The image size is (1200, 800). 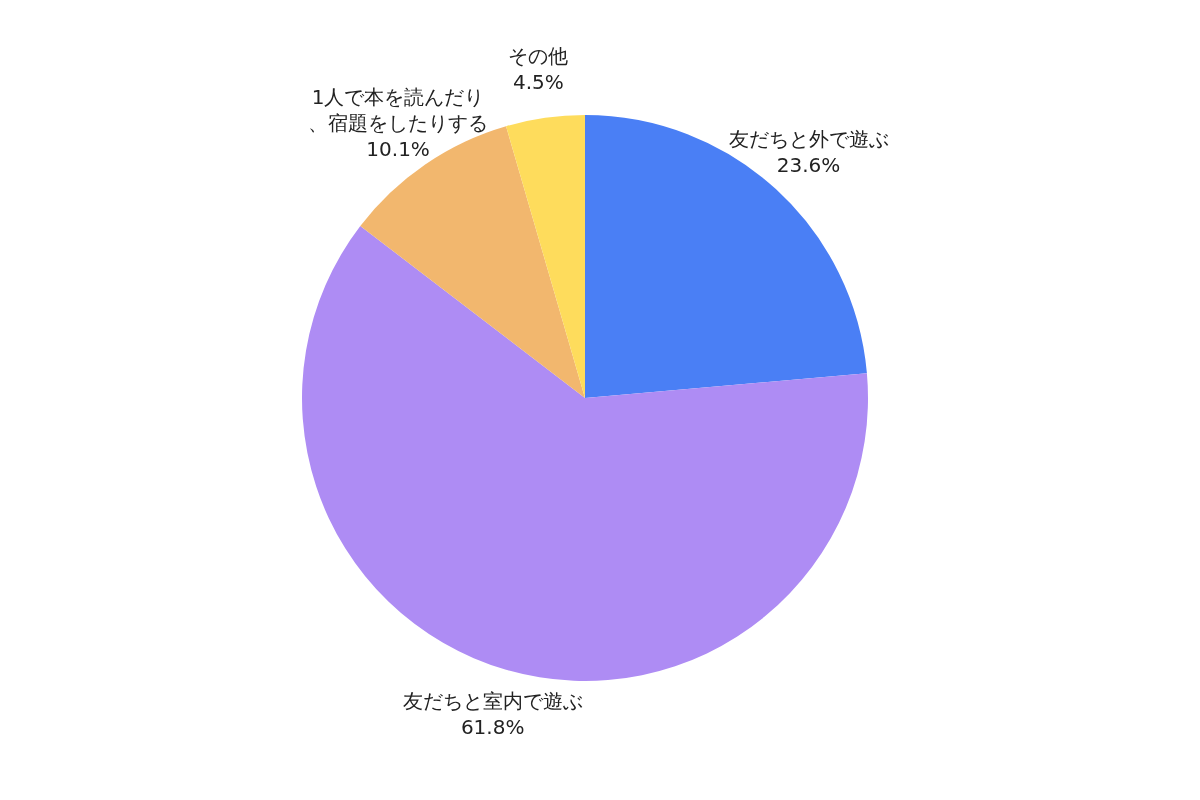 I want to click on slice-label: 友だちと室内で遊ぶ, so click(x=492, y=701).